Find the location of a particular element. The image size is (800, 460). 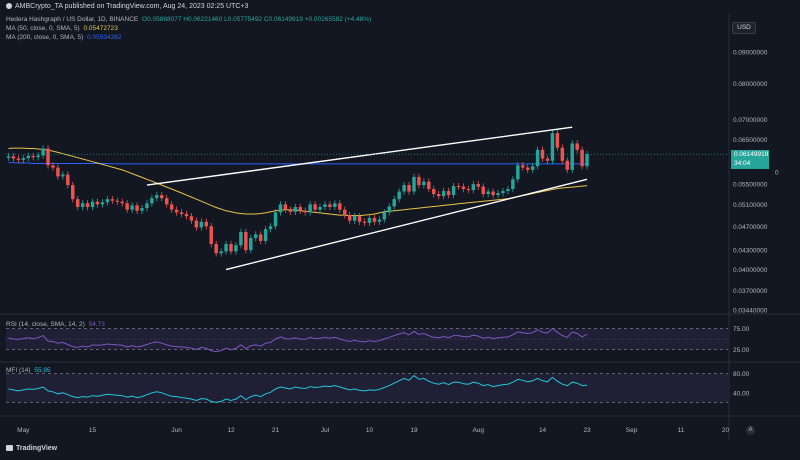

price-tick-label: 0.04000000 is located at coordinates (750, 270).